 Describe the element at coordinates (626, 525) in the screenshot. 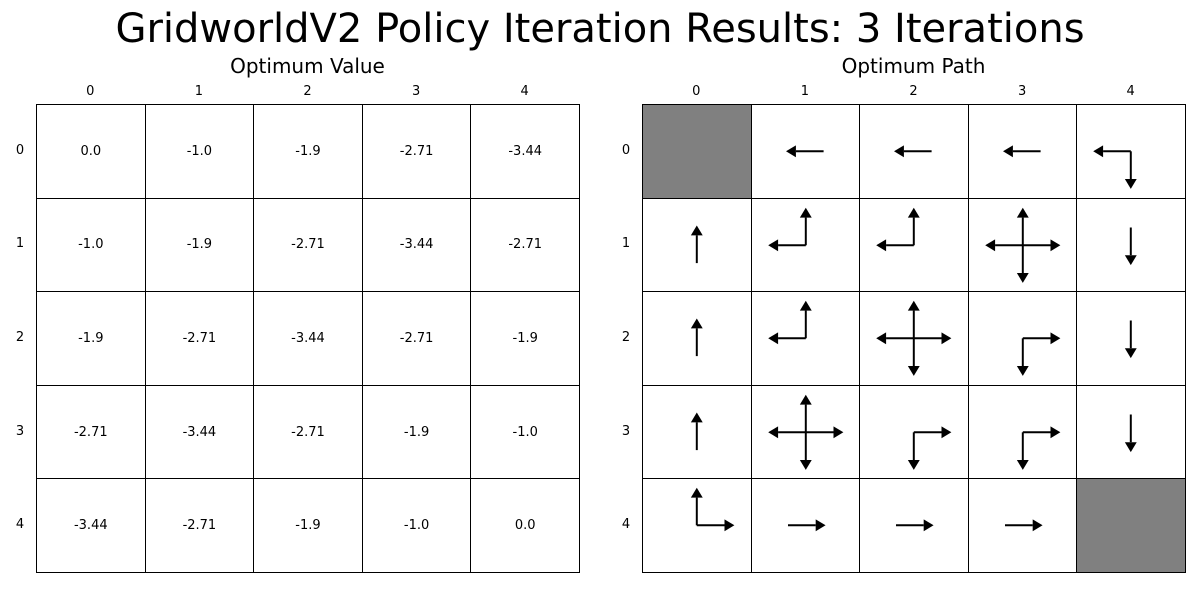

I see `path-row-label: 4` at that location.